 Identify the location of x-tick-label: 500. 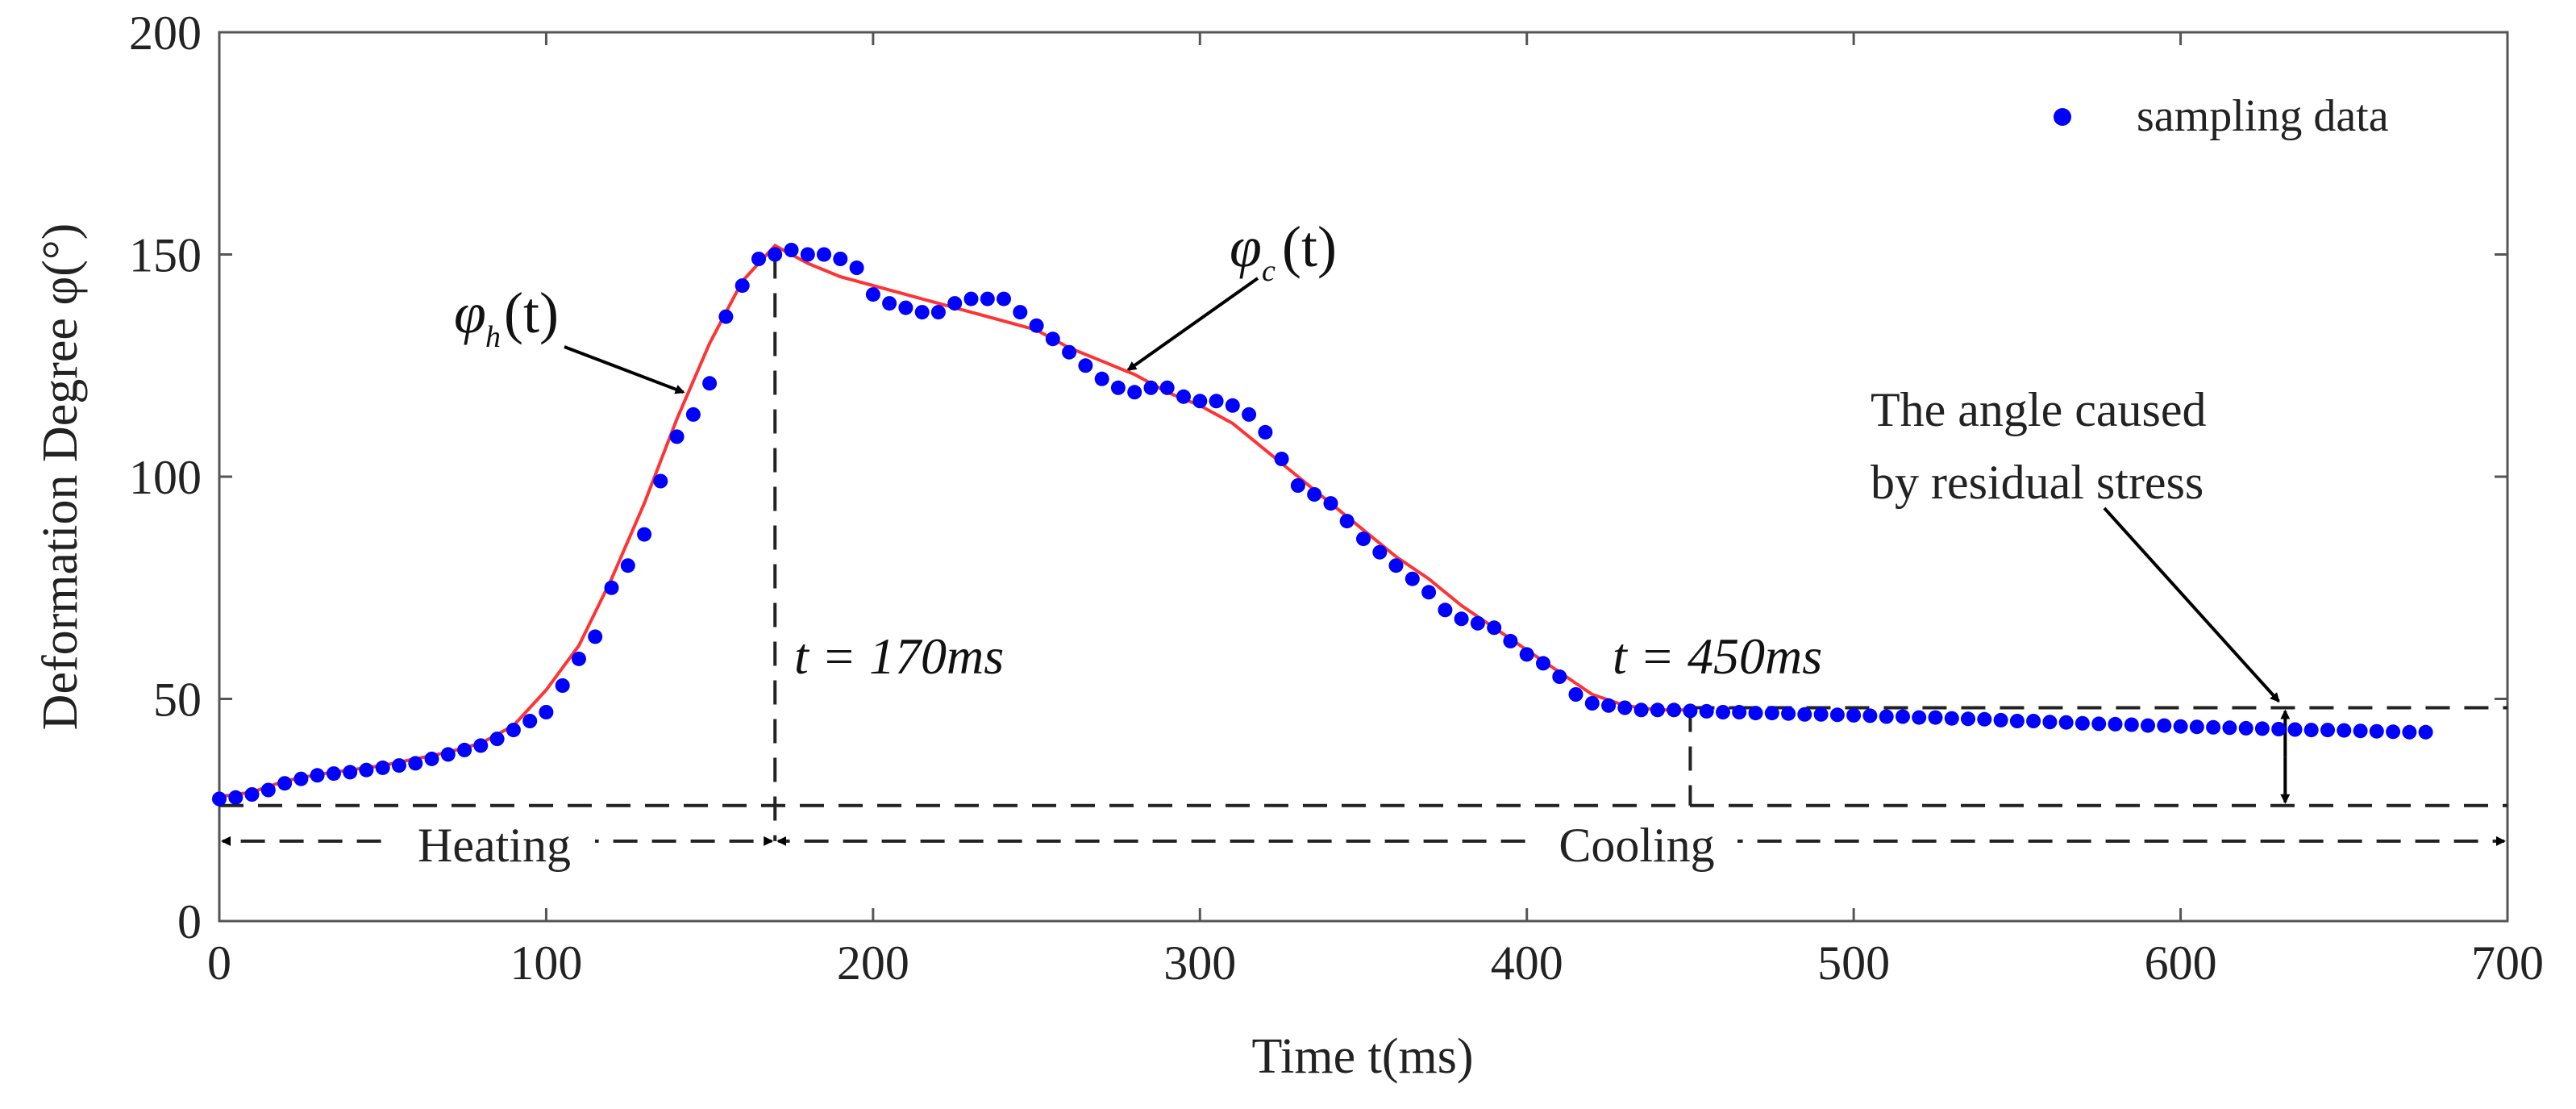
(1853, 963).